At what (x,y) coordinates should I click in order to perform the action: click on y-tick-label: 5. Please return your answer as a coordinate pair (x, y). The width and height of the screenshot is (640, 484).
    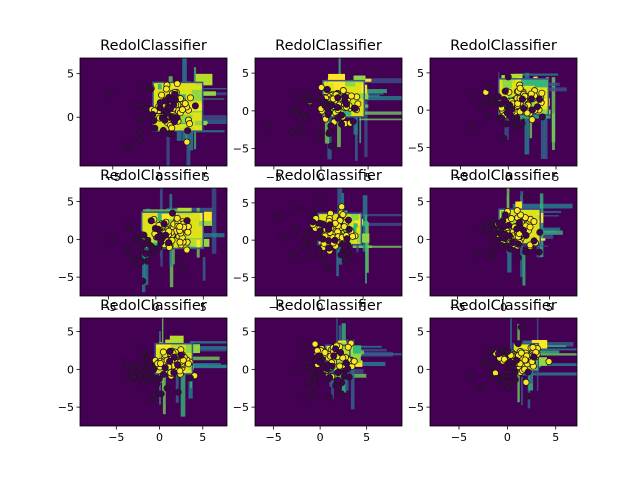
    Looking at the image, I should click on (420, 332).